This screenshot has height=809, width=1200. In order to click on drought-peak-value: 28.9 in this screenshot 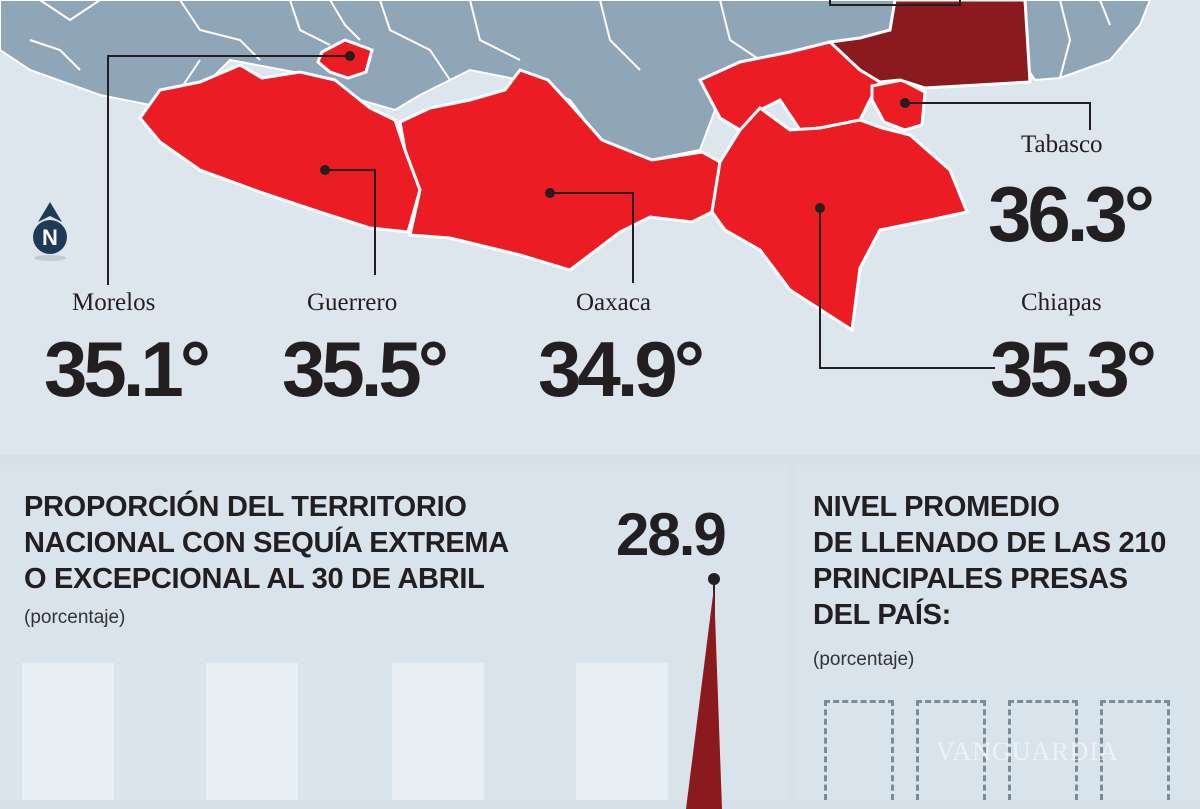, I will do `click(671, 534)`.